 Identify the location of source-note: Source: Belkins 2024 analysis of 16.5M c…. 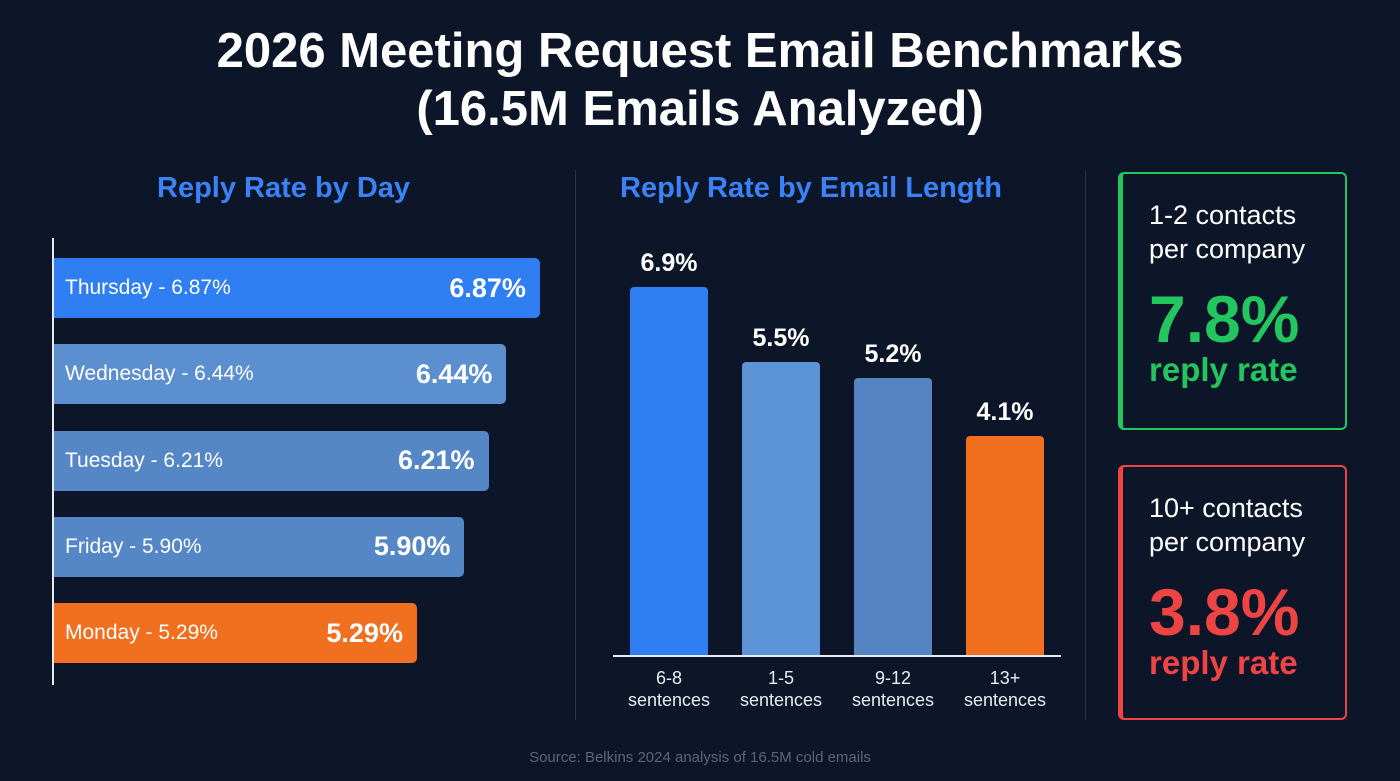
(700, 757).